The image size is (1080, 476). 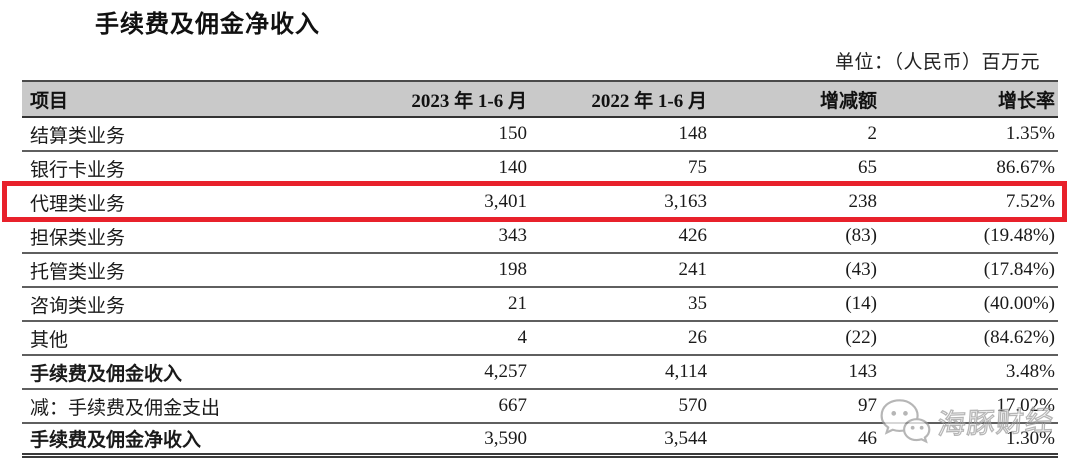 What do you see at coordinates (116, 440) in the screenshot?
I see `row-label-cell: 手续费及佣金净收入` at bounding box center [116, 440].